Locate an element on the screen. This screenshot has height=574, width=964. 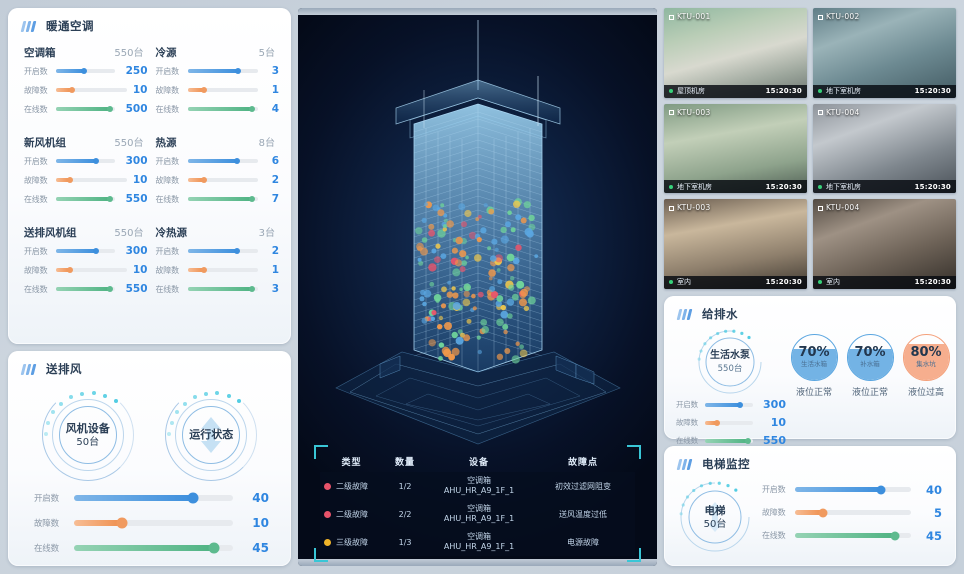
slider-row: 开启数 250 is located at coordinates (86, 71).